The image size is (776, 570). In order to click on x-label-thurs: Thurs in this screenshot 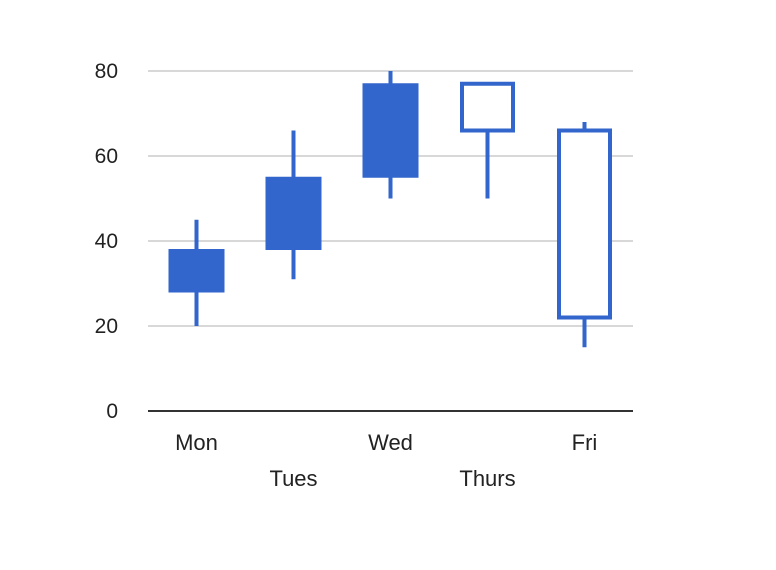, I will do `click(487, 478)`.